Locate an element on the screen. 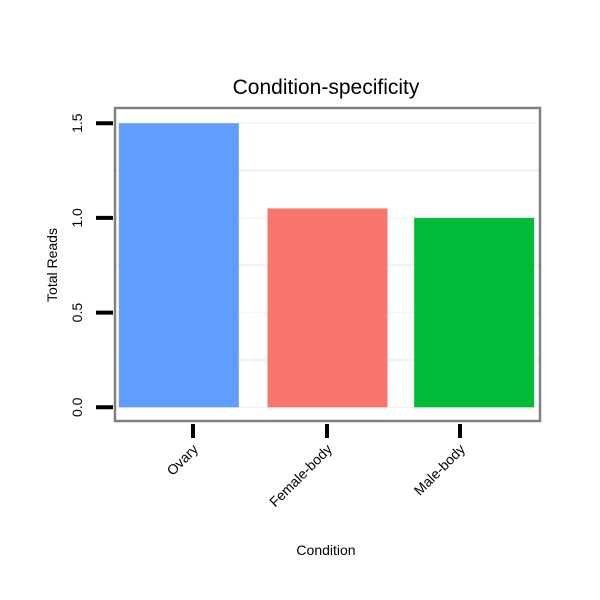  y-tick-label: 0.0 is located at coordinates (77, 407).